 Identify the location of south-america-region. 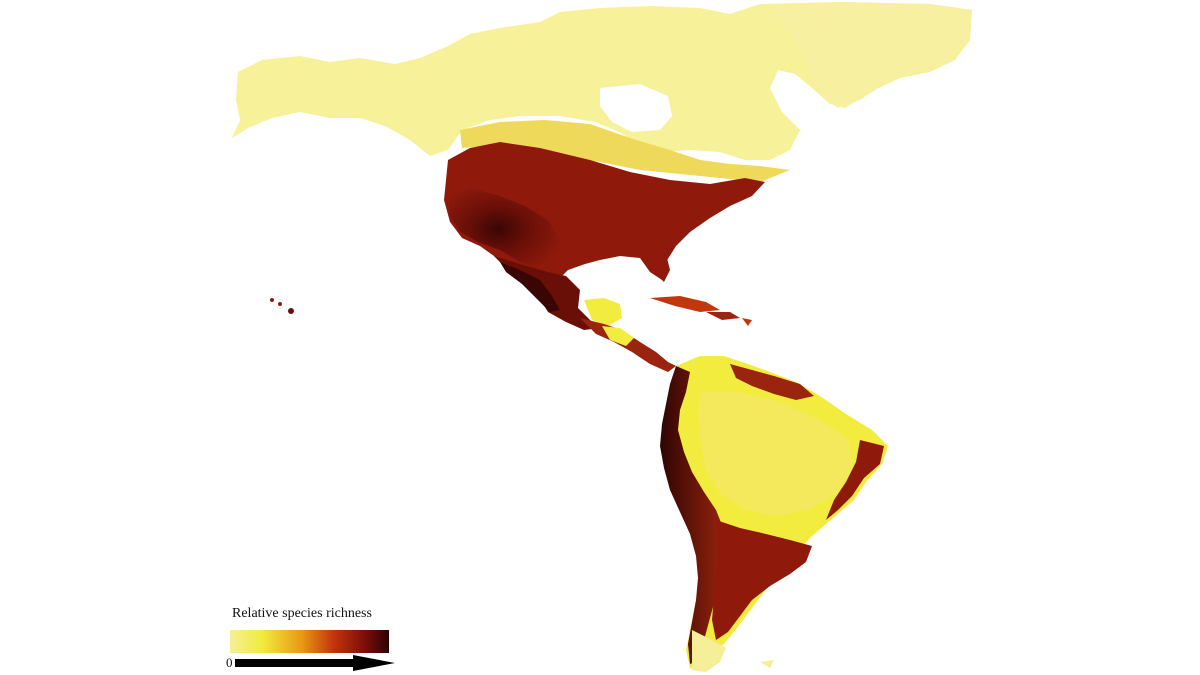
(774, 514).